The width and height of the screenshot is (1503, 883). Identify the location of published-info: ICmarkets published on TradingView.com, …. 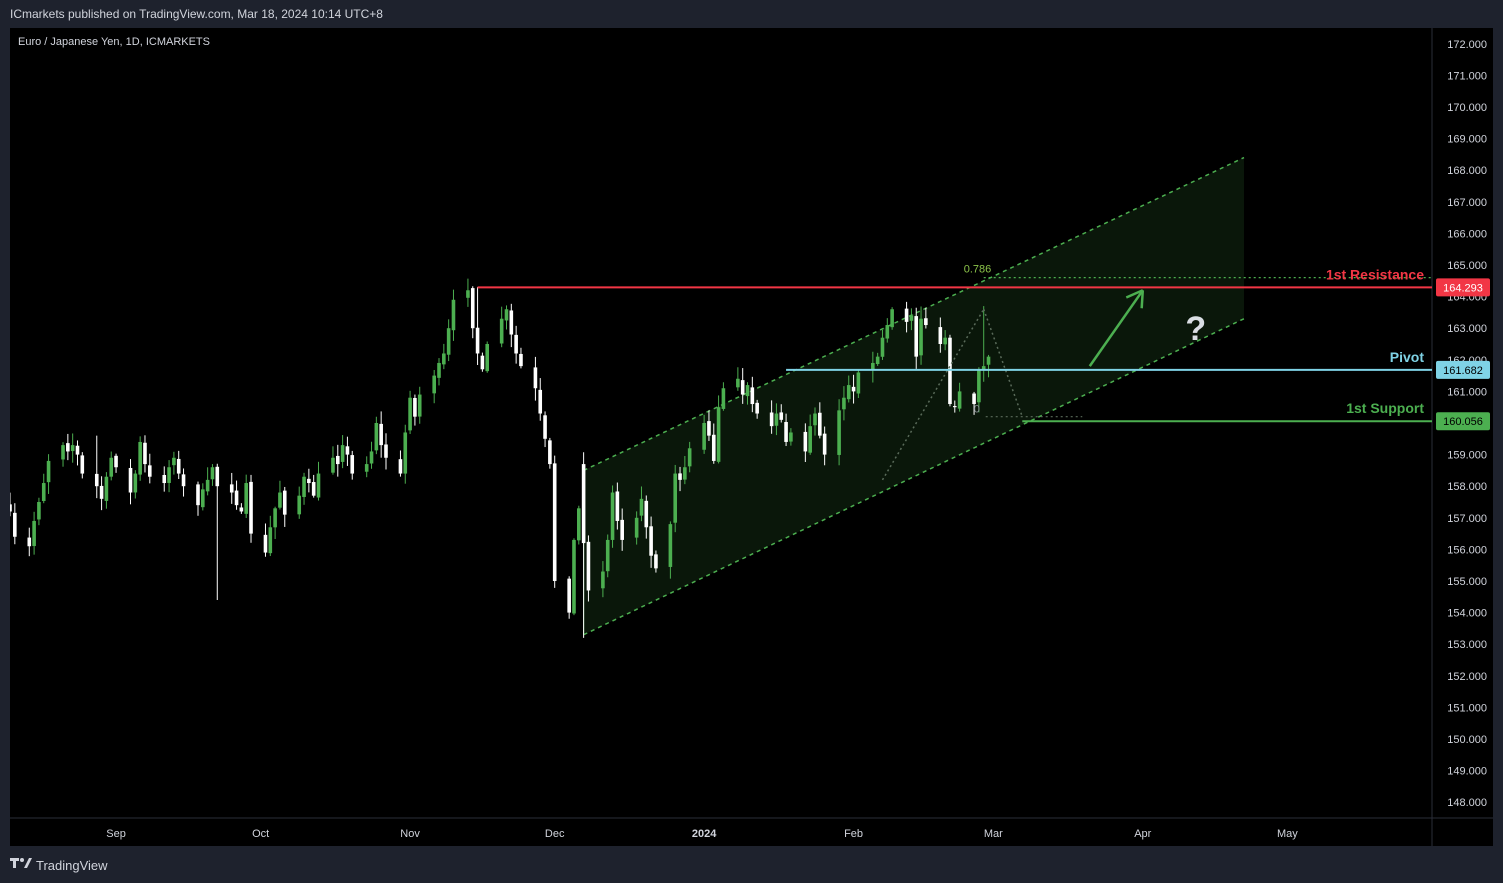
(196, 14).